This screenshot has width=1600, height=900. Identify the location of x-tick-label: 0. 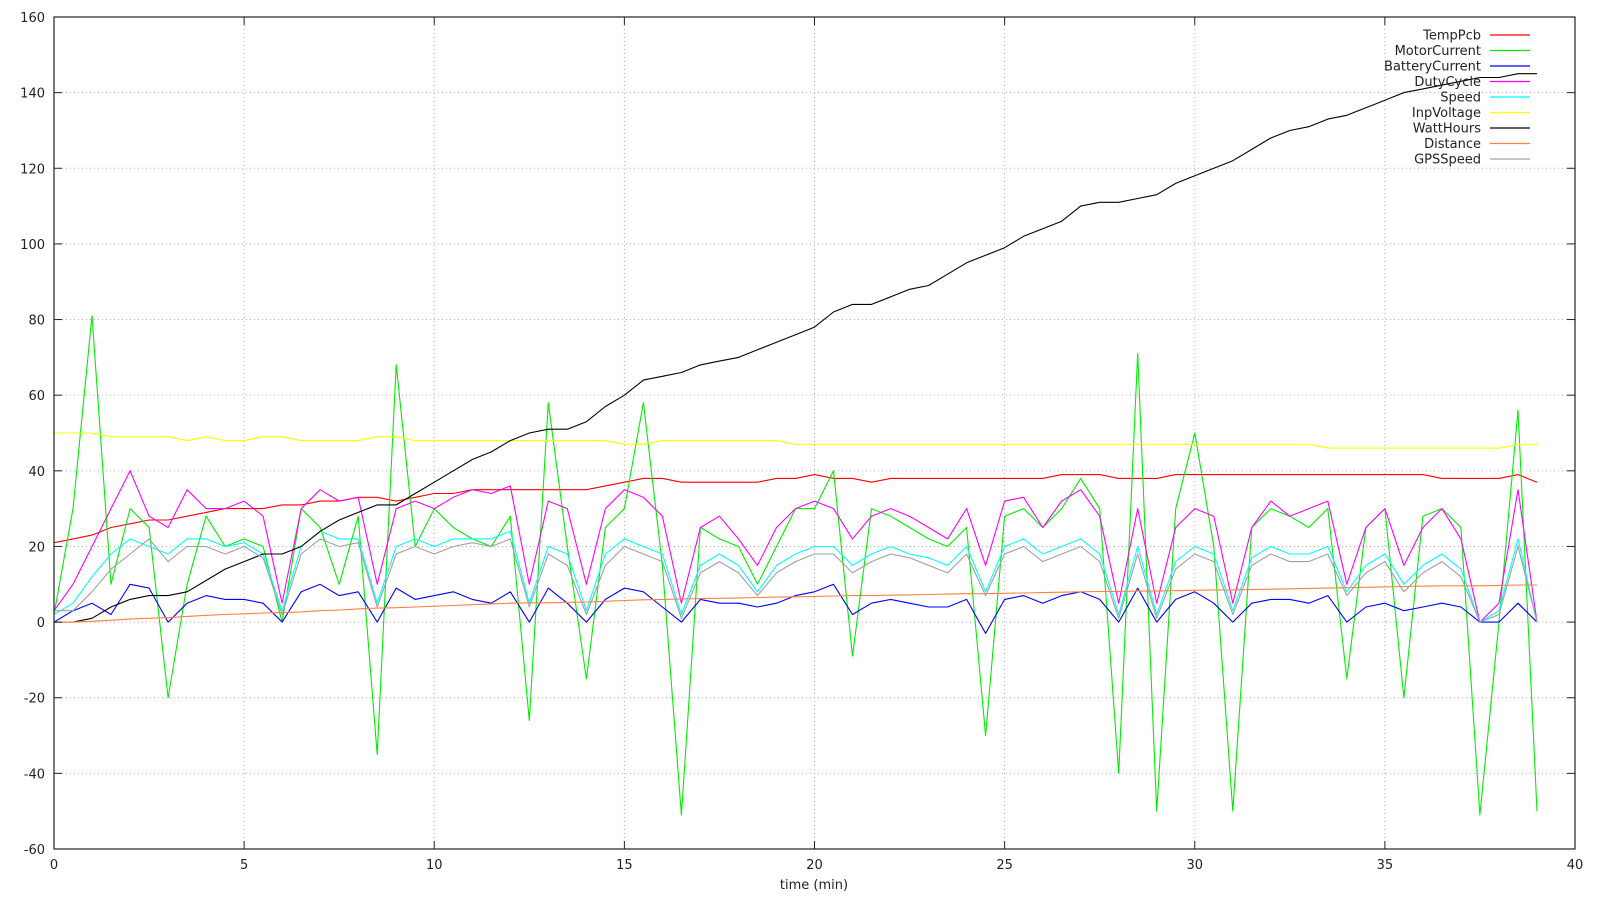
(54, 865).